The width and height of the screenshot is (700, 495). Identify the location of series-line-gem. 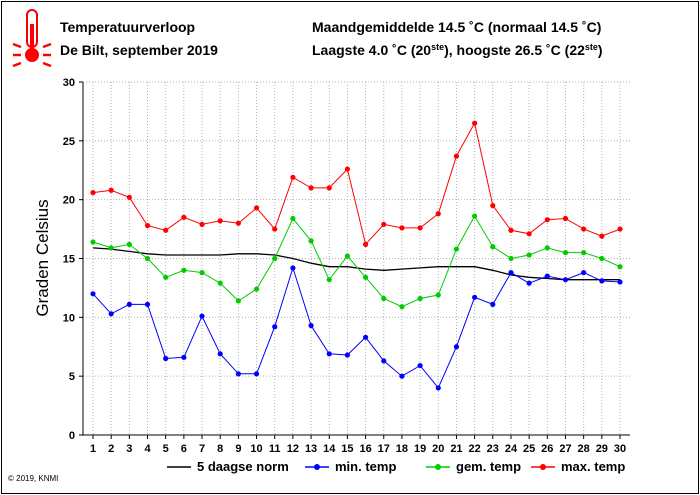
(356, 261).